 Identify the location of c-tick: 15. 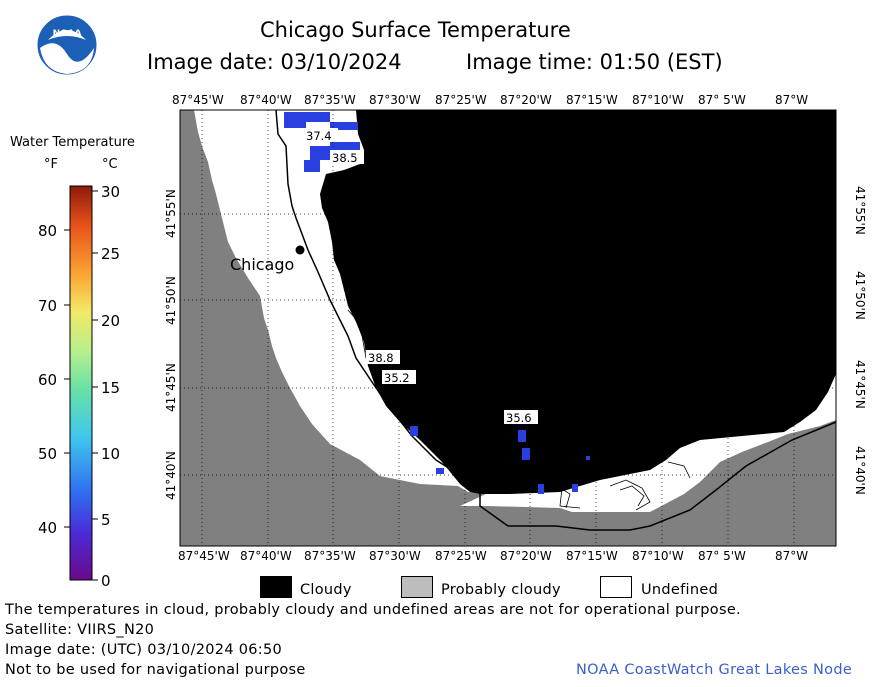
(110, 388).